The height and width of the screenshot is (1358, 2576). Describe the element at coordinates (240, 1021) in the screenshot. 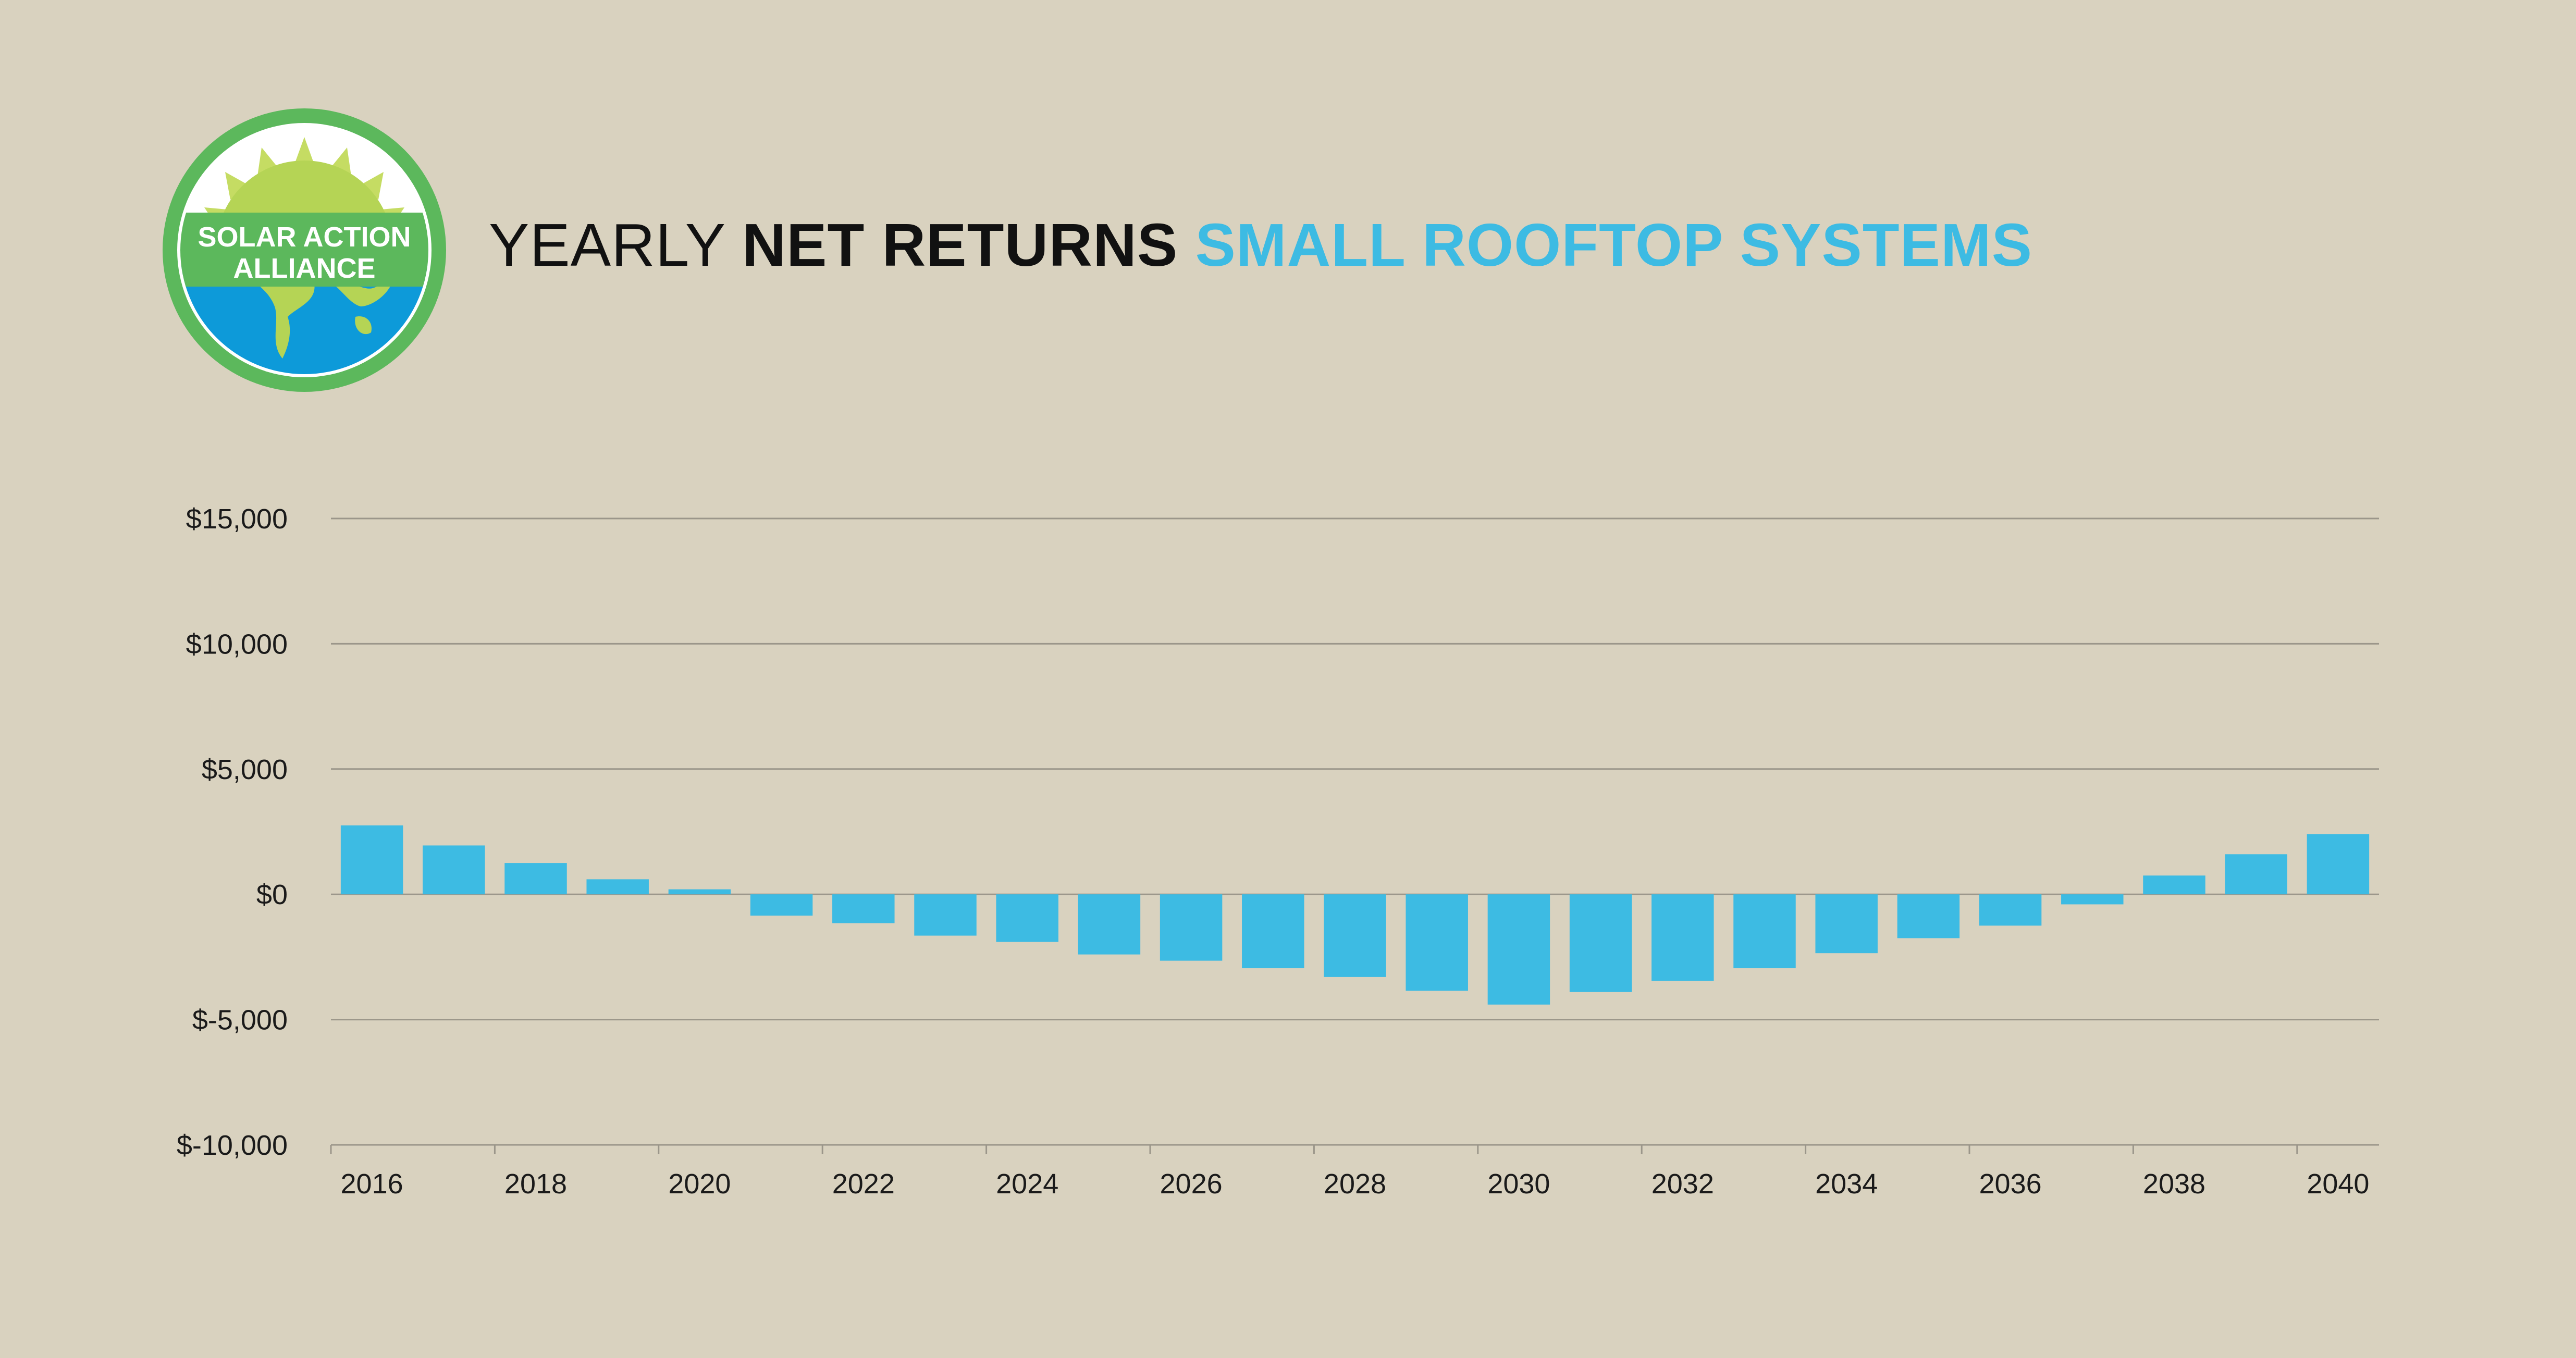

I see `y-tick-label: $-5,000` at that location.